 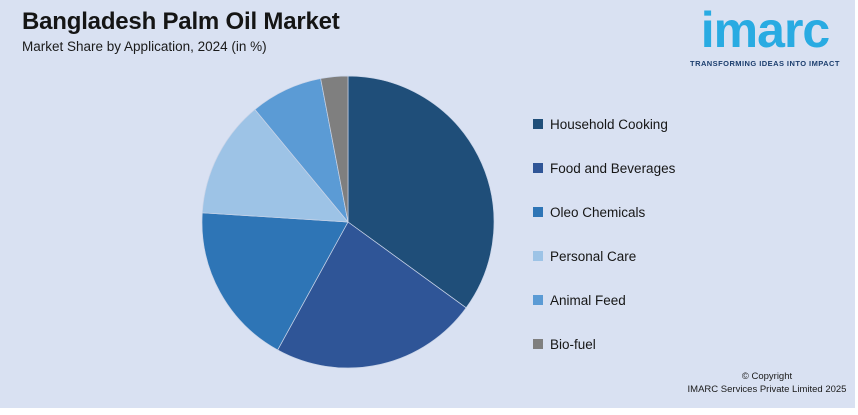 I want to click on imarc-wordmark: imarc, so click(x=765, y=30).